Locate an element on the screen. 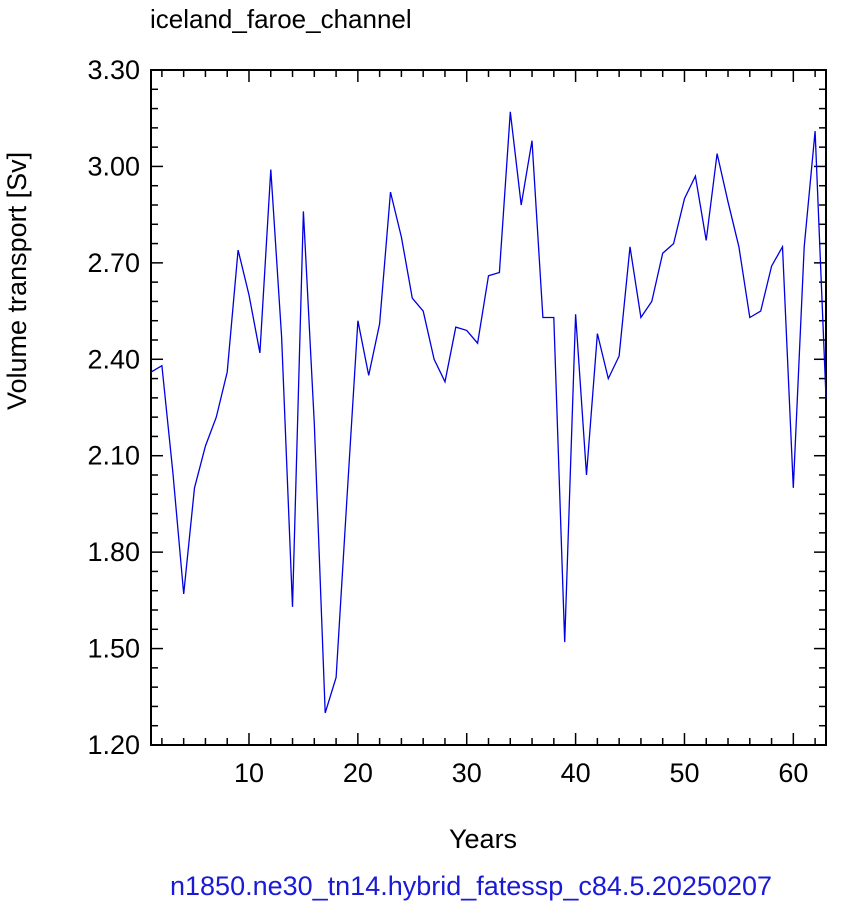  chart-title: iceland_faroe_channel is located at coordinates (281, 19).